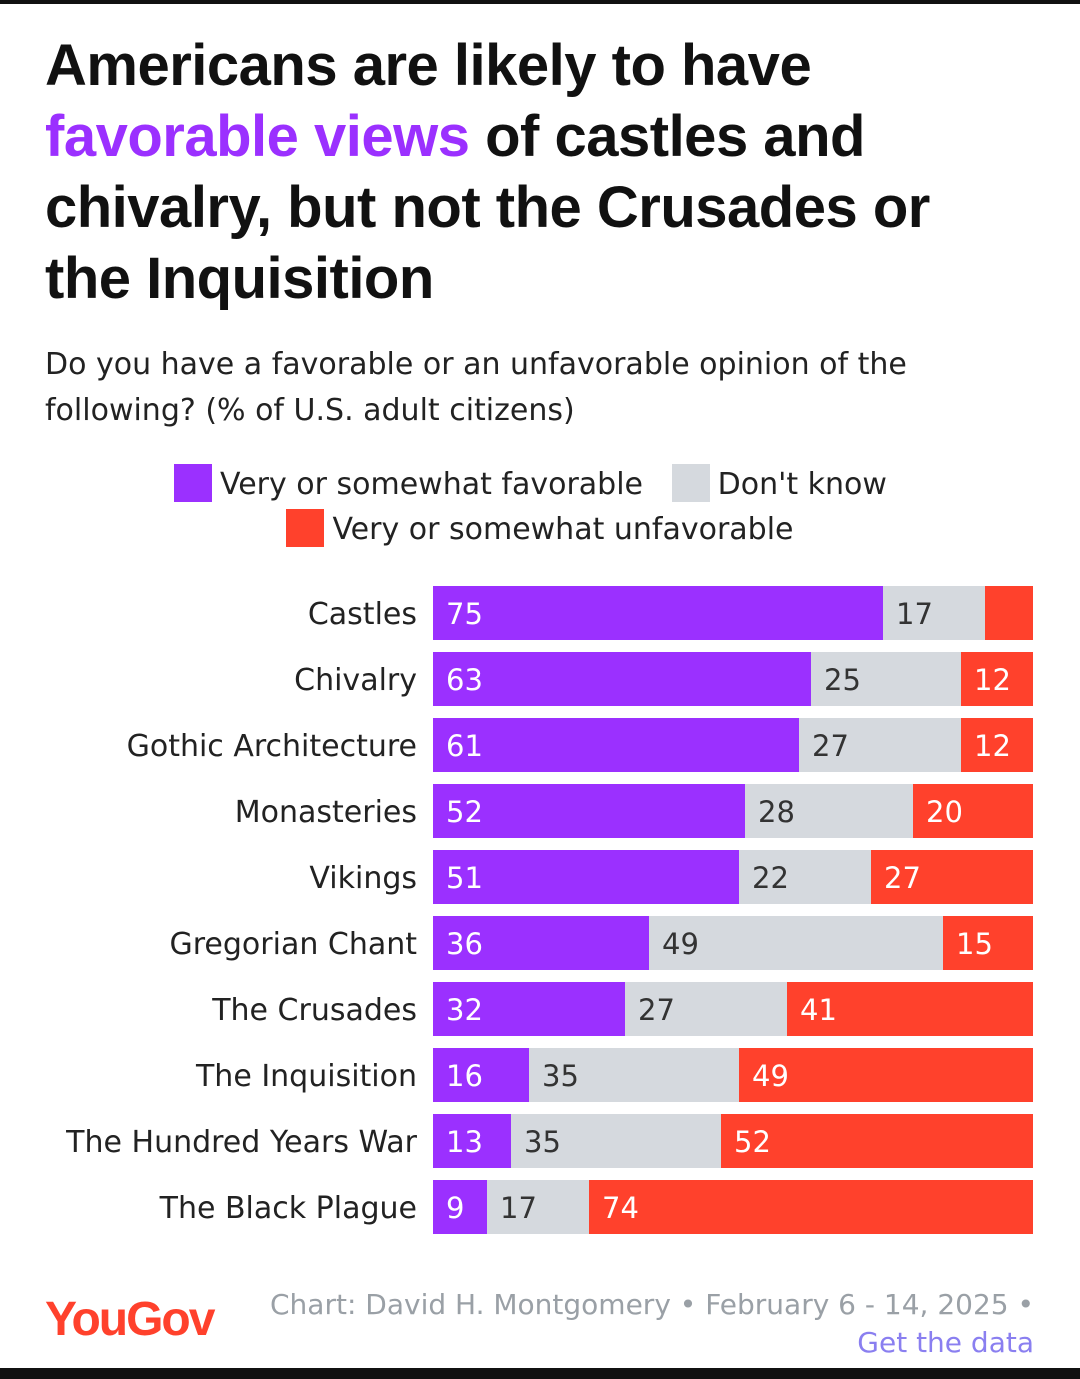  Describe the element at coordinates (464, 614) in the screenshot. I see `value-label-favorable-castles: 75` at that location.